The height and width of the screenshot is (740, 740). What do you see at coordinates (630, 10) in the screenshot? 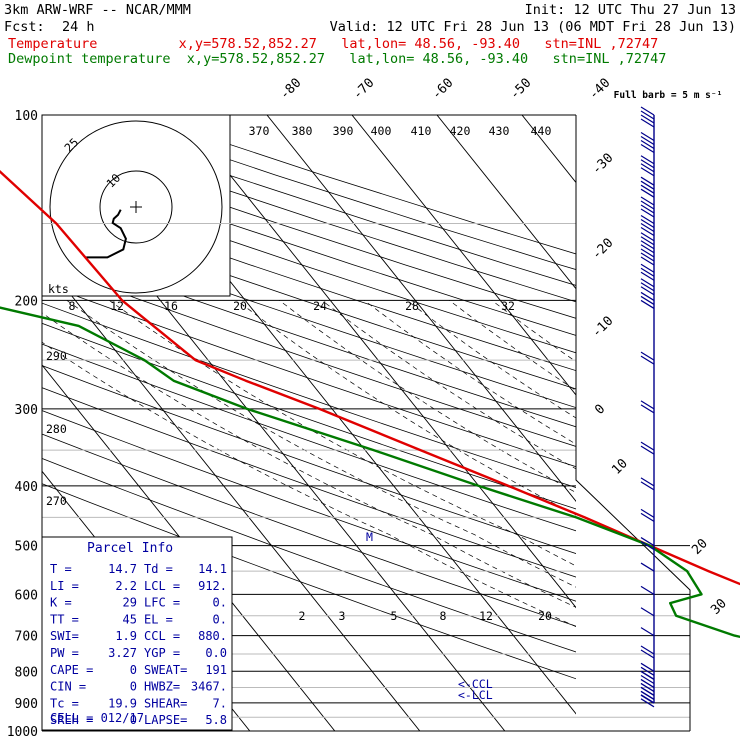
I see `init-time: Init: 12 UTC Thu 27 Jun 13` at bounding box center [630, 10].